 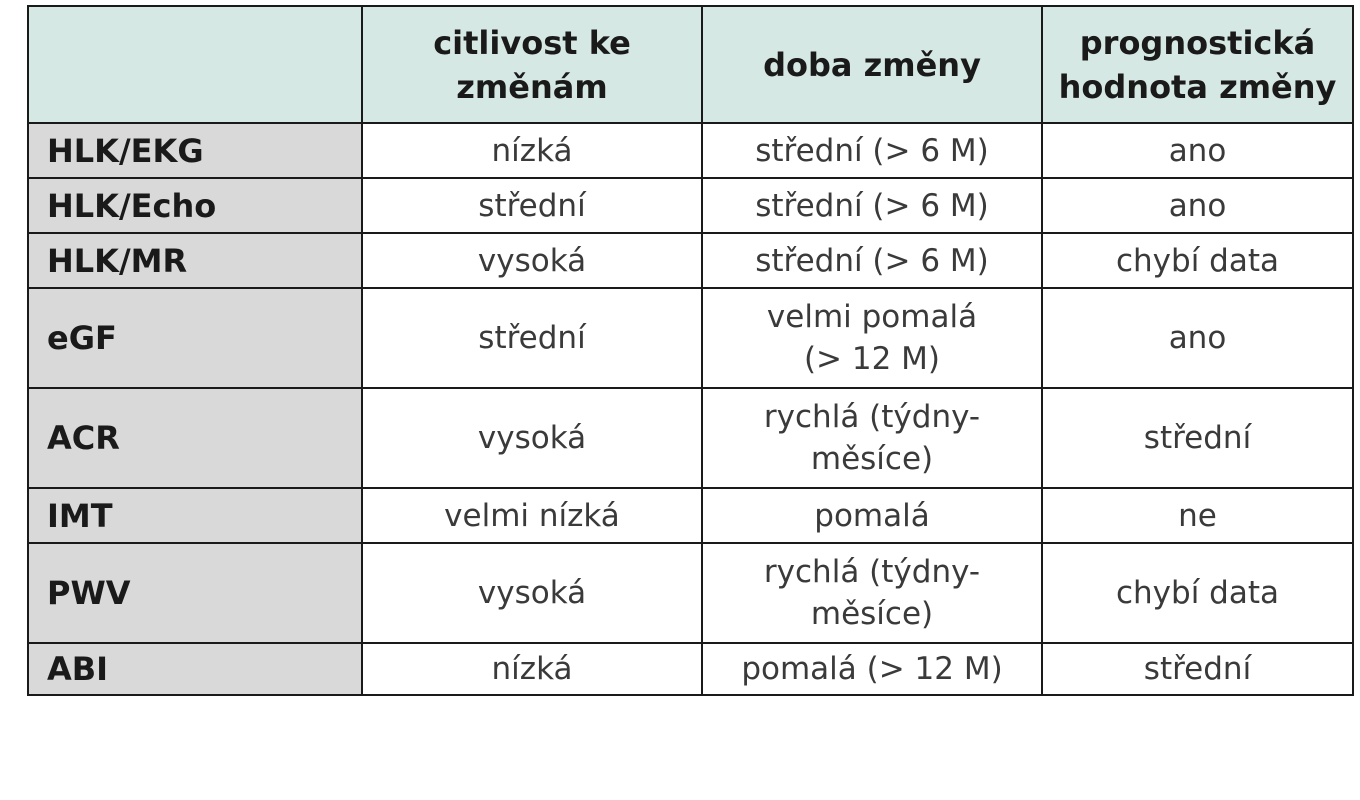 I want to click on row-label-cell: HLK/MR, so click(x=195, y=260).